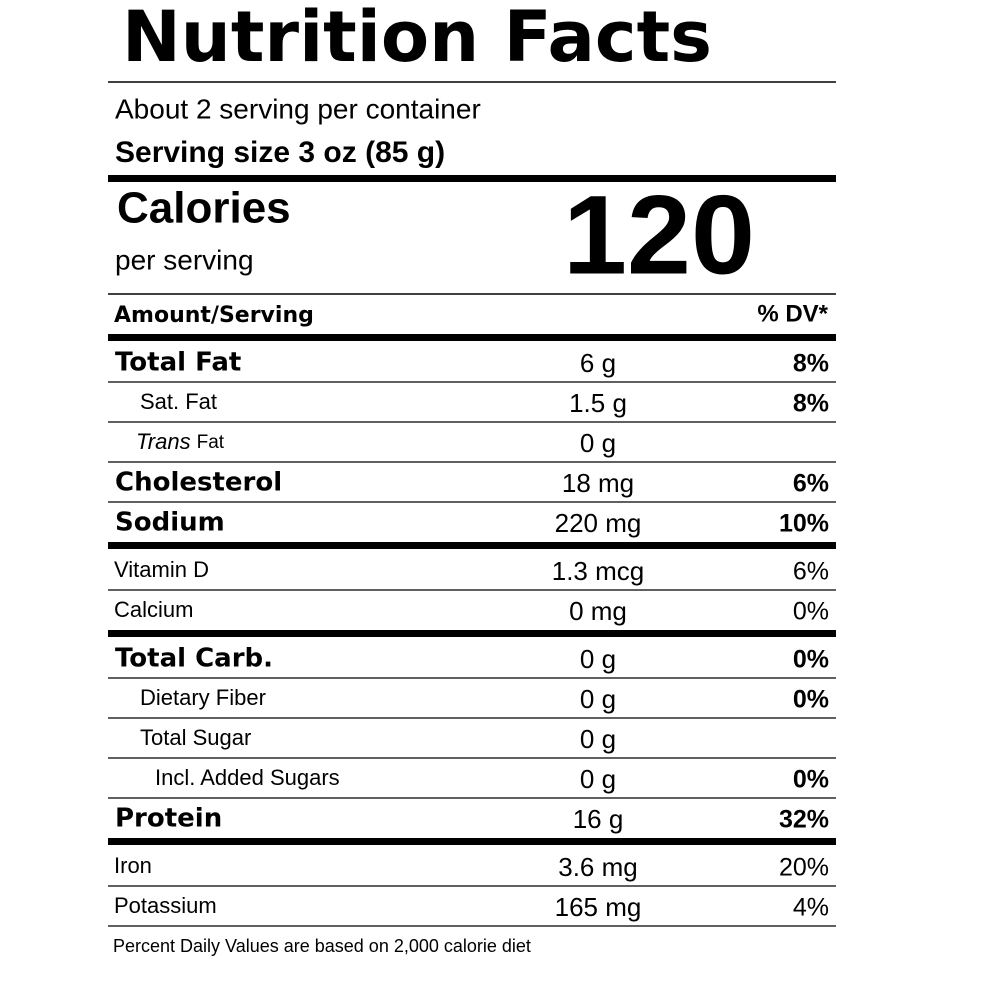  Describe the element at coordinates (598, 907) in the screenshot. I see `nutrient-amount: 165 mg` at that location.